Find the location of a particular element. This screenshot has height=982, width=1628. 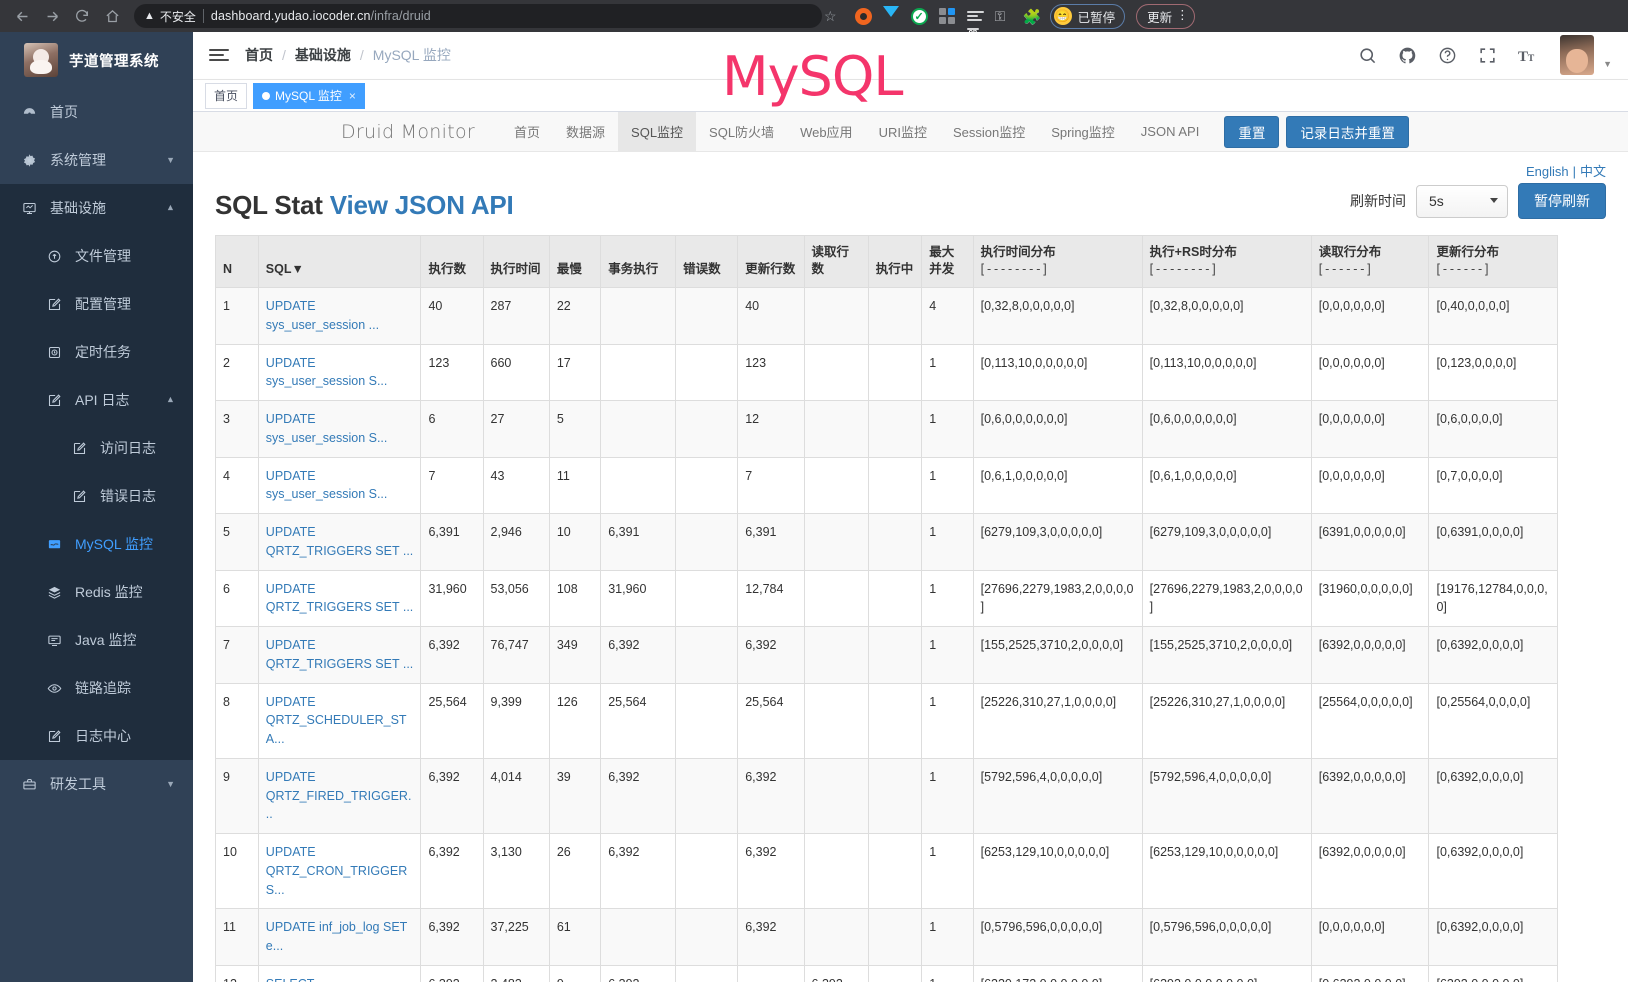

lang-chinese-link: 中文 is located at coordinates (1592, 172).